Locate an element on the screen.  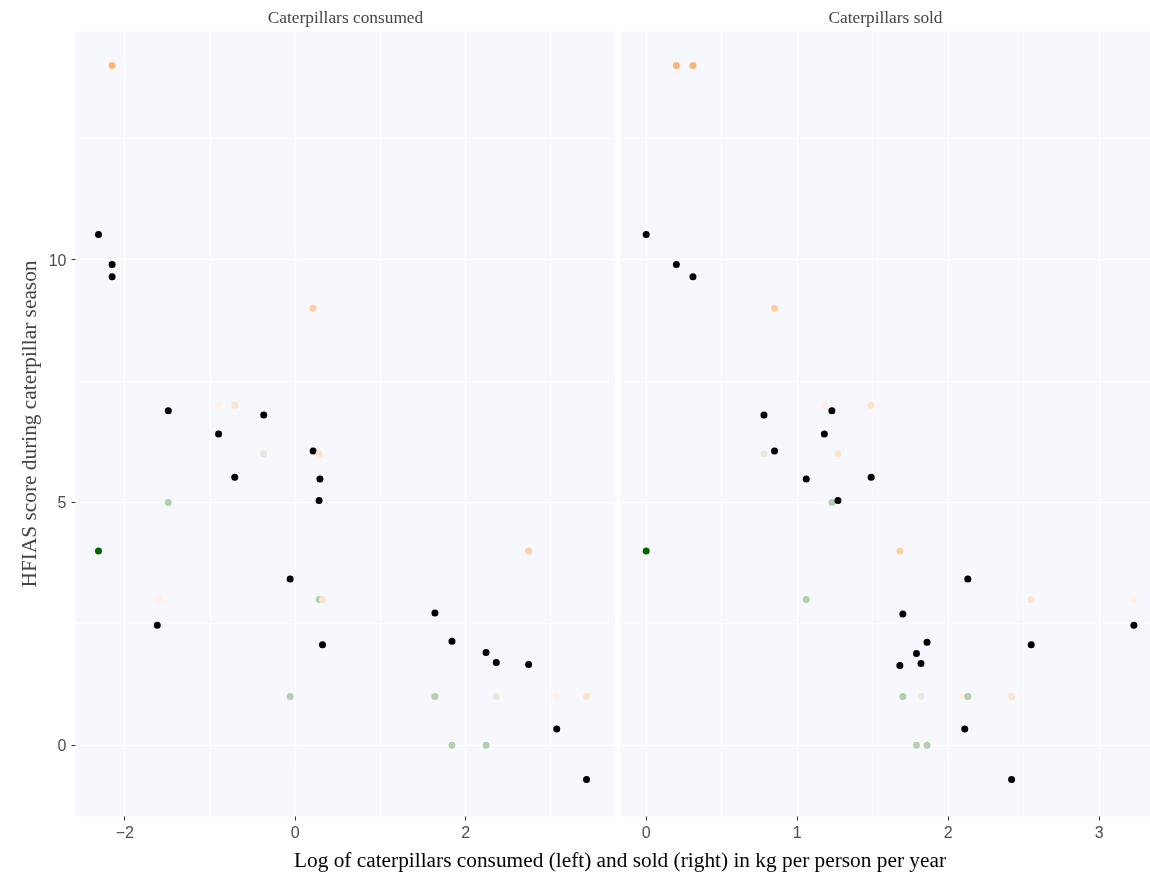
x-tick-label: −2 is located at coordinates (125, 832).